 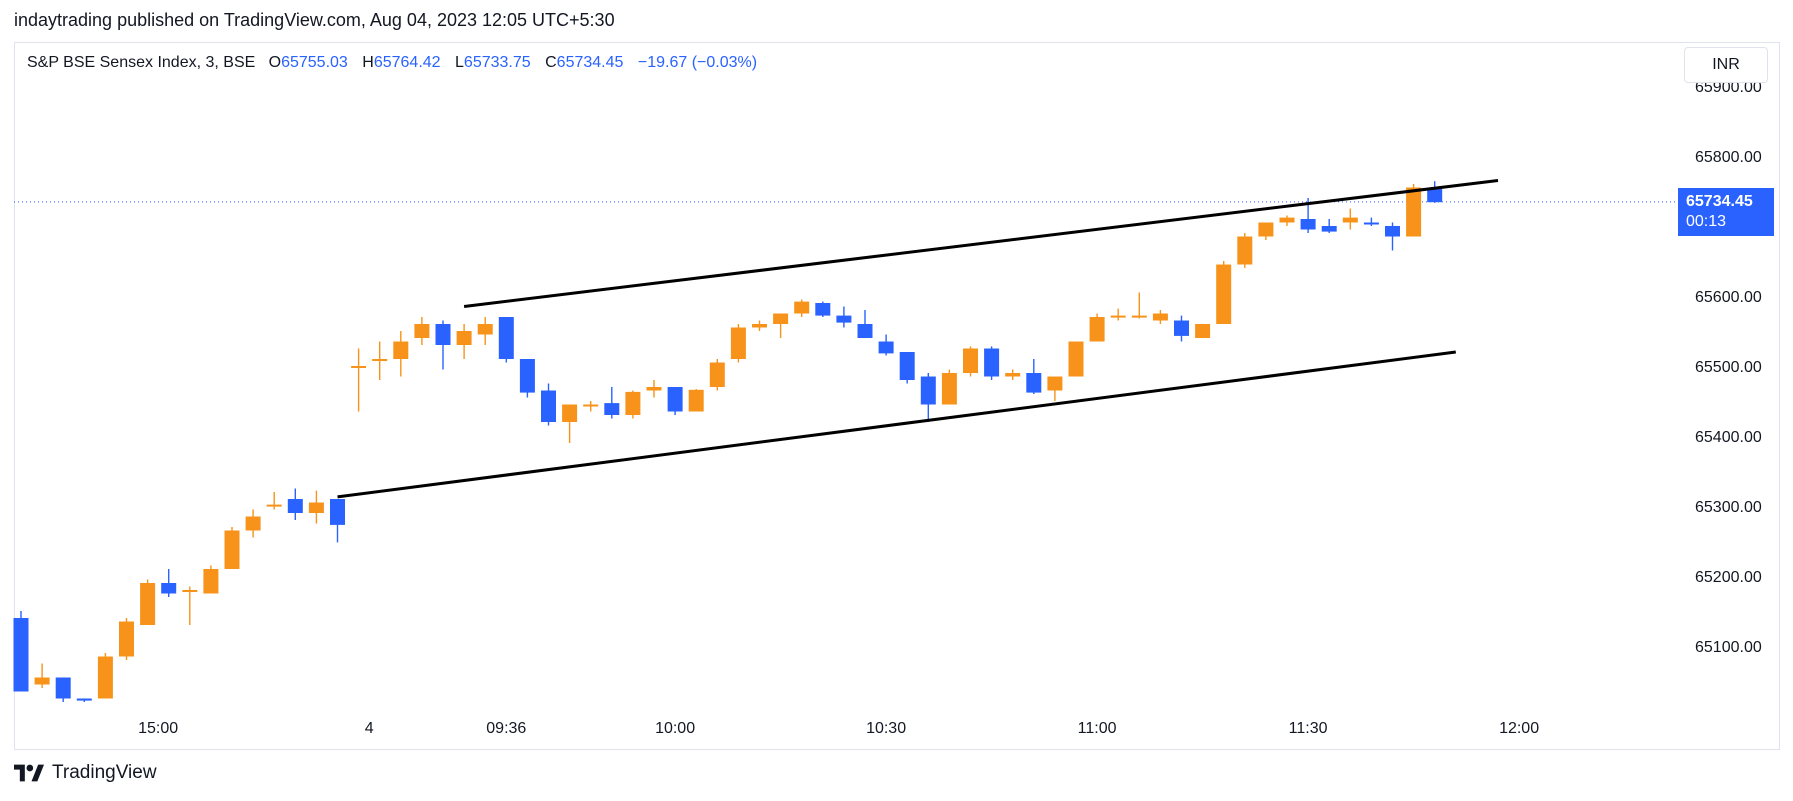 What do you see at coordinates (141, 62) in the screenshot?
I see `symbol-label: S&P BSE Sensex Index, 3, BSE` at bounding box center [141, 62].